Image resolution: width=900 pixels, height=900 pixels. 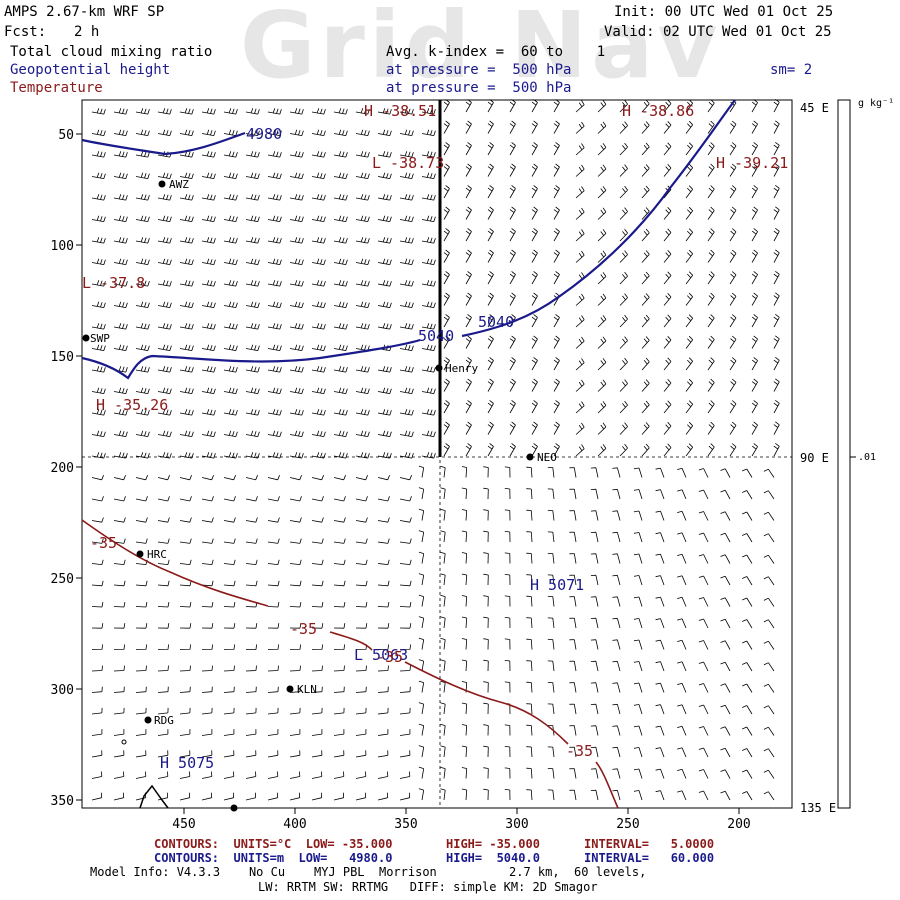 I want to click on gridnav-watermark: Grid Nav, so click(x=481, y=49).